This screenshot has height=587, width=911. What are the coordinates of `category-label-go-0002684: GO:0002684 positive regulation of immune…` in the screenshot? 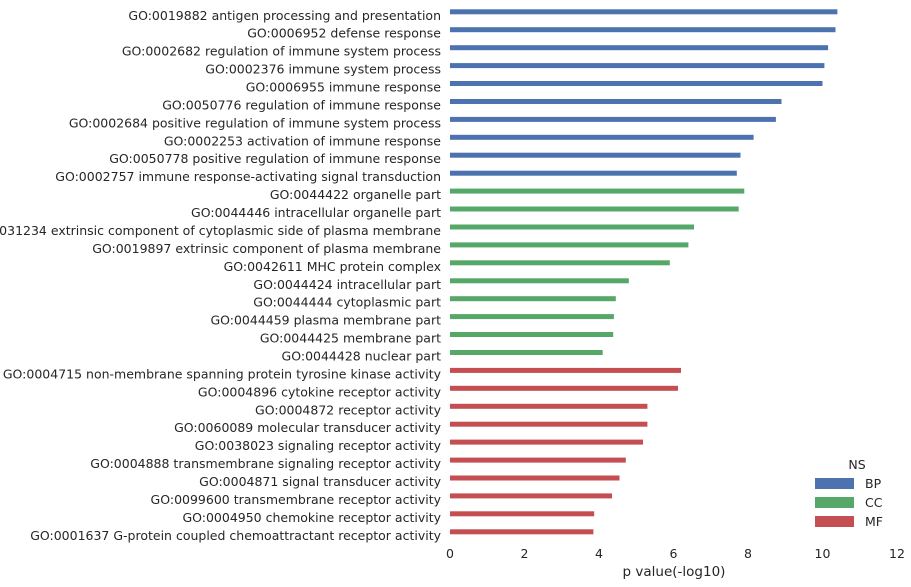 It's located at (255, 122).